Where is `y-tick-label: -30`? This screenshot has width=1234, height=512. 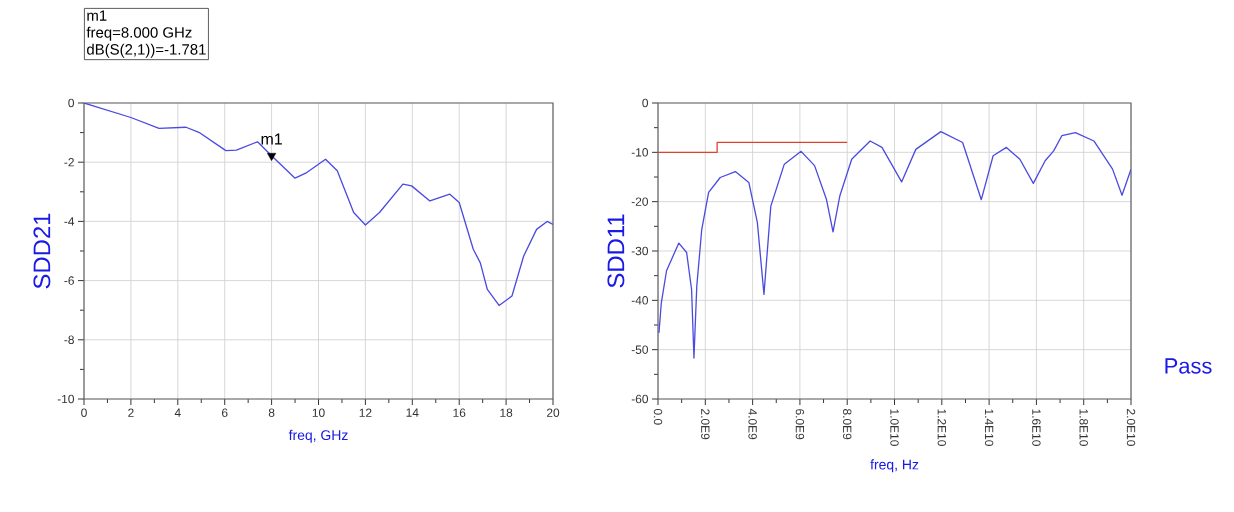 y-tick-label: -30 is located at coordinates (640, 251).